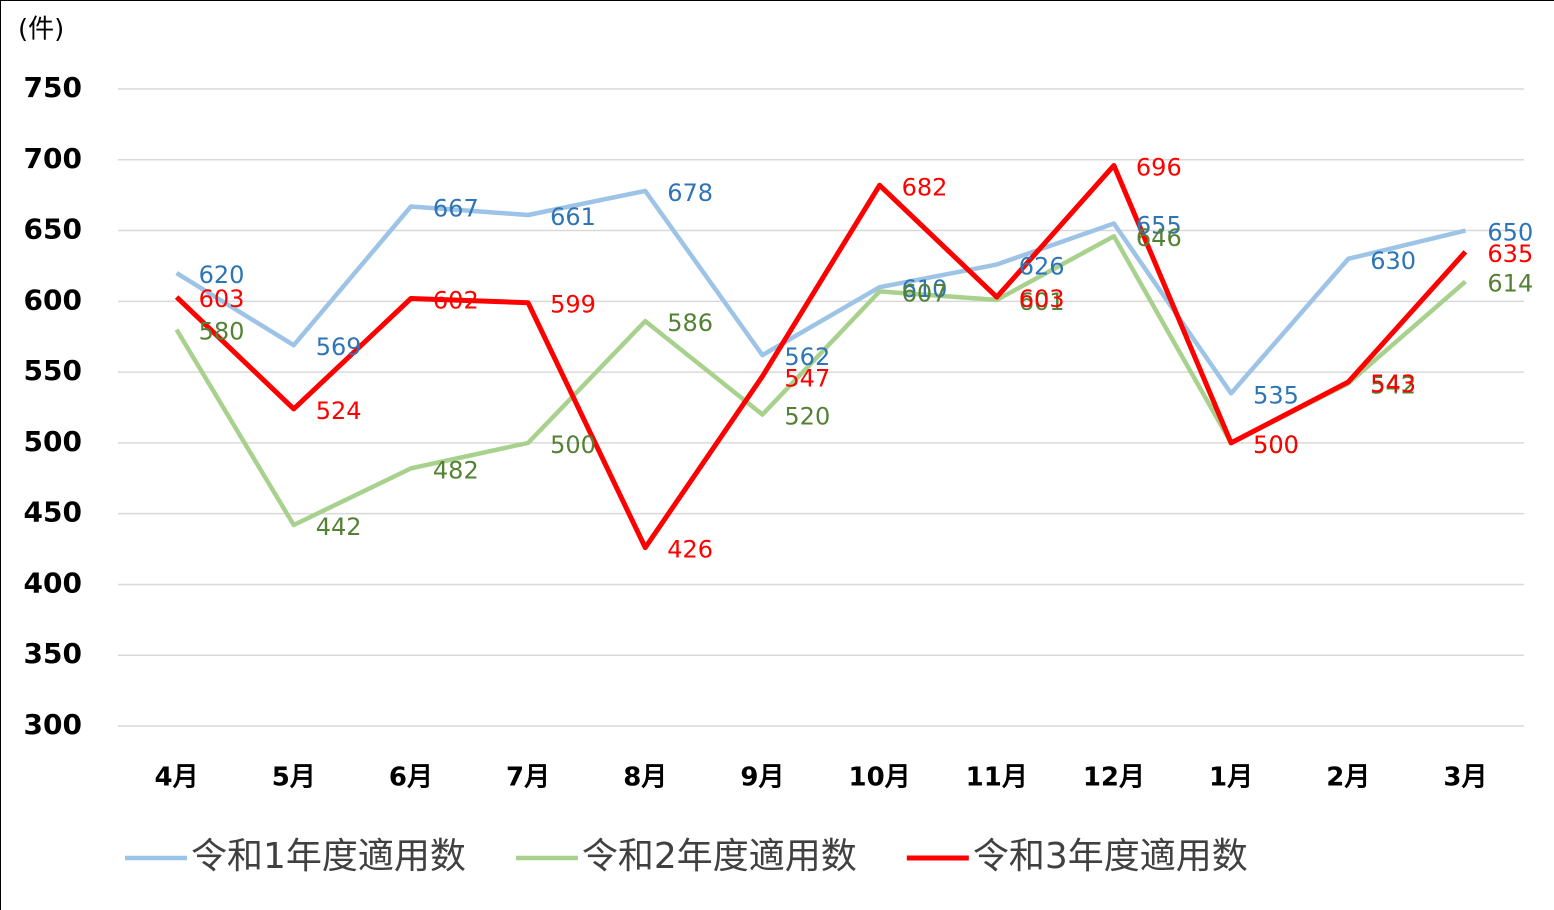 The image size is (1554, 910). I want to click on data-label: 601, so click(1042, 302).